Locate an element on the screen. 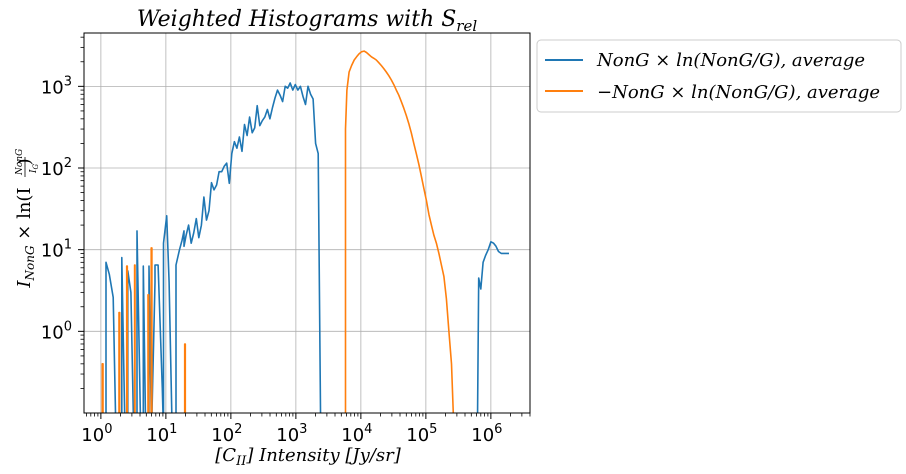 The width and height of the screenshot is (906, 474). y-tick-label: 10¹ is located at coordinates (56, 250).